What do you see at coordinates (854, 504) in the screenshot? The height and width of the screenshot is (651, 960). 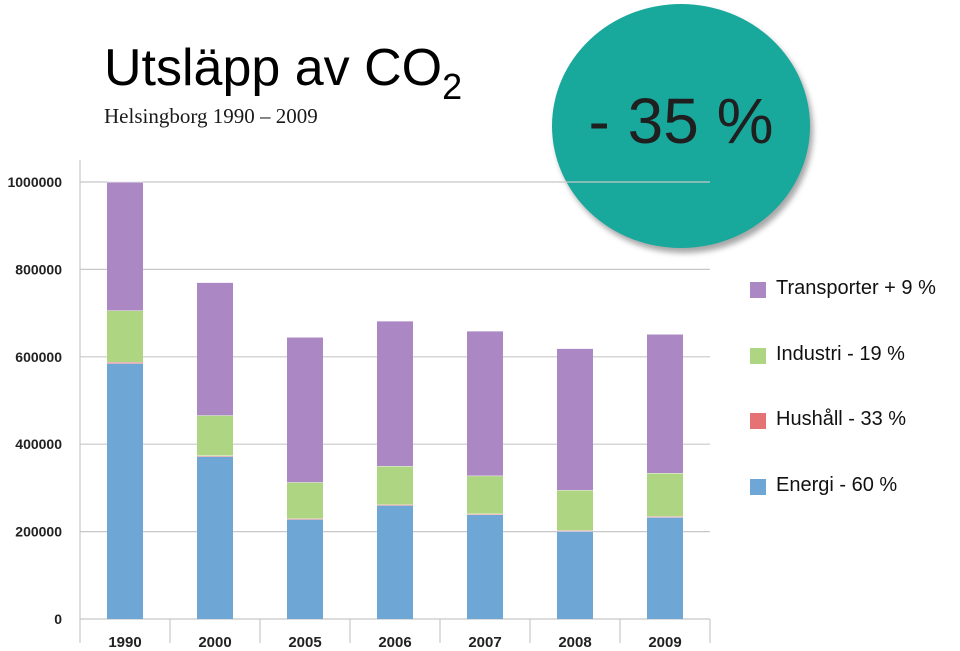 I see `legend-item-energi: Energi - 60 %` at bounding box center [854, 504].